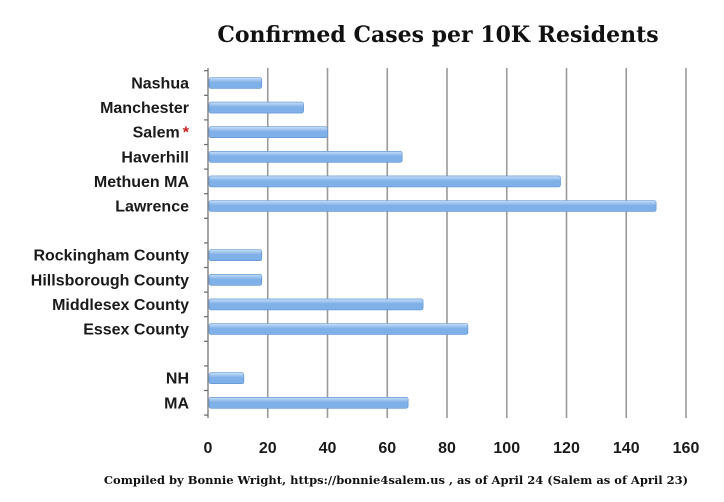  Describe the element at coordinates (432, 206) in the screenshot. I see `bar-lawrence` at that location.